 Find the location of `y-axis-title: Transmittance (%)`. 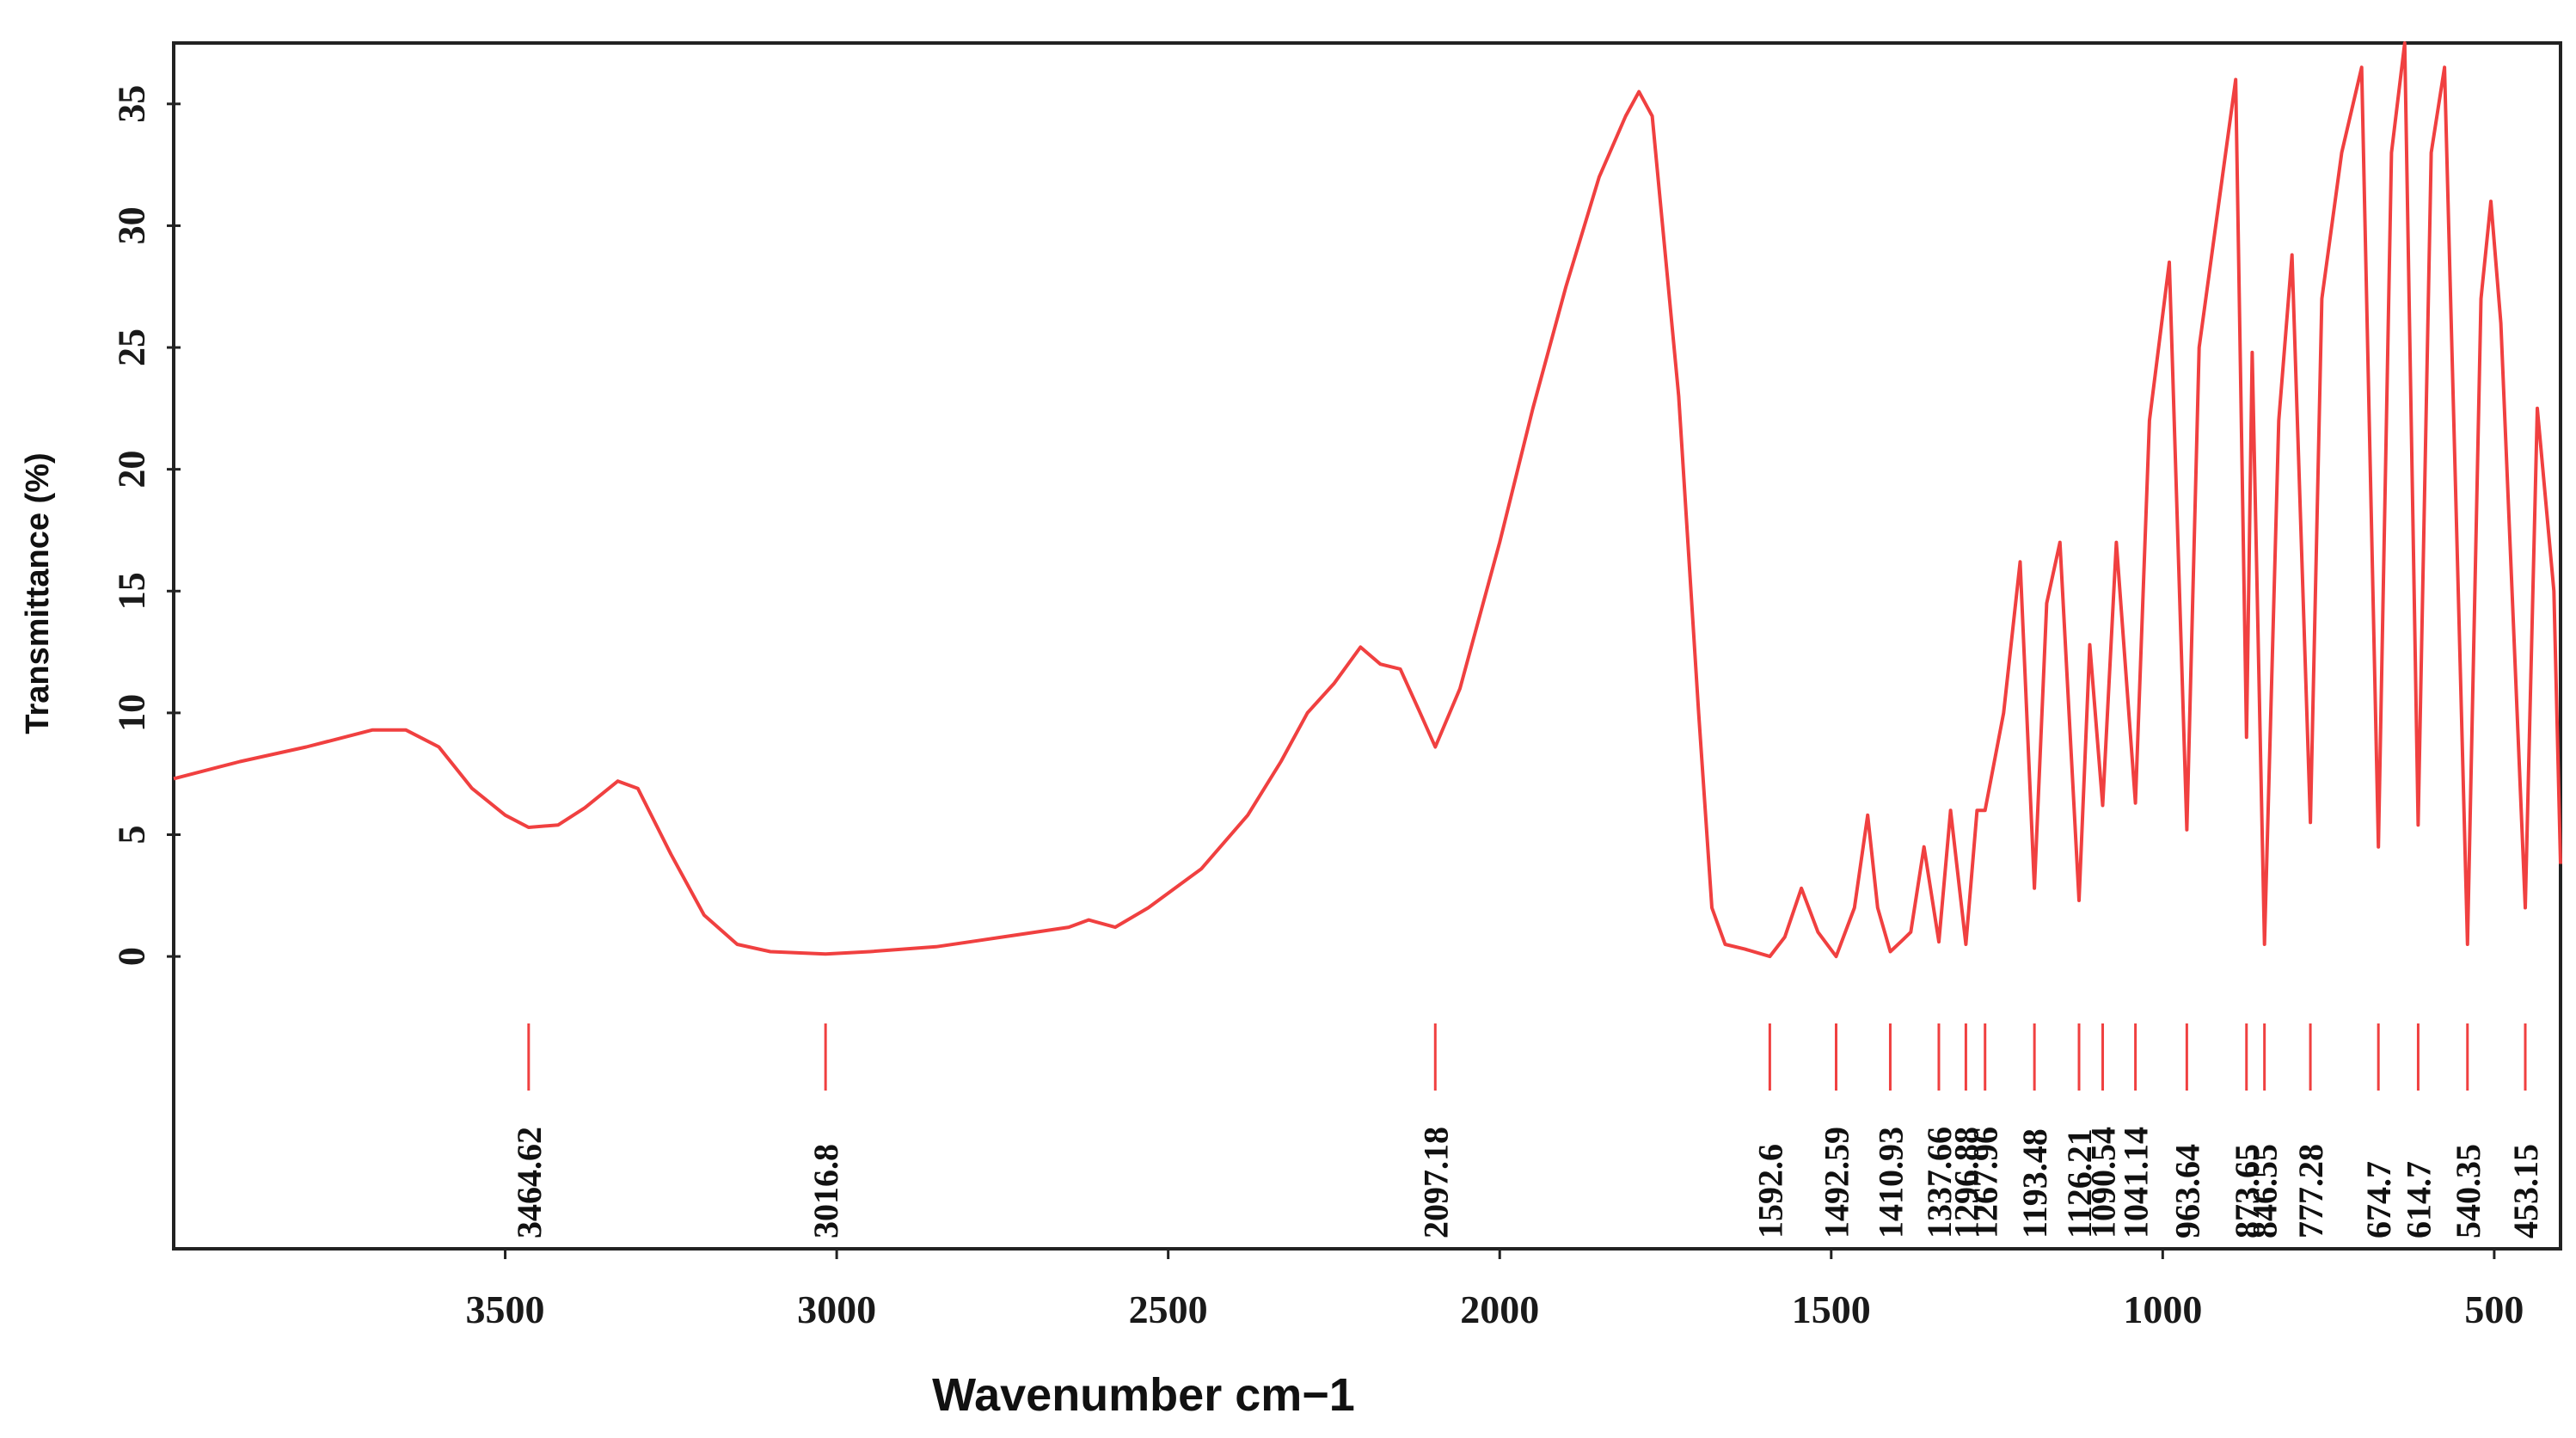

y-axis-title: Transmittance (%) is located at coordinates (38, 593).